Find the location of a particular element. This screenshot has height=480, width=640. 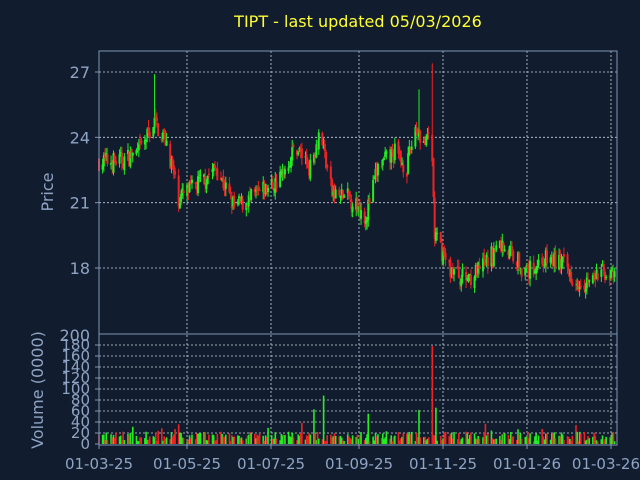

price-tick-label: 24 is located at coordinates (80, 137).